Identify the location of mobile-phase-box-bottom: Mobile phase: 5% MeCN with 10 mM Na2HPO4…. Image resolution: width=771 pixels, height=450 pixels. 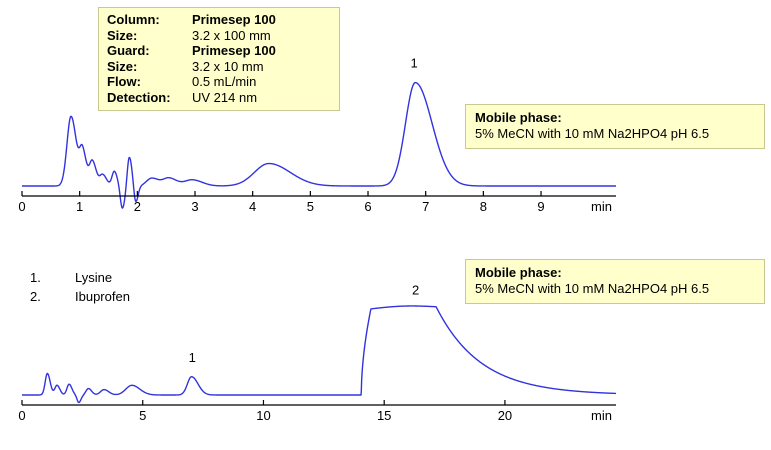
(615, 281).